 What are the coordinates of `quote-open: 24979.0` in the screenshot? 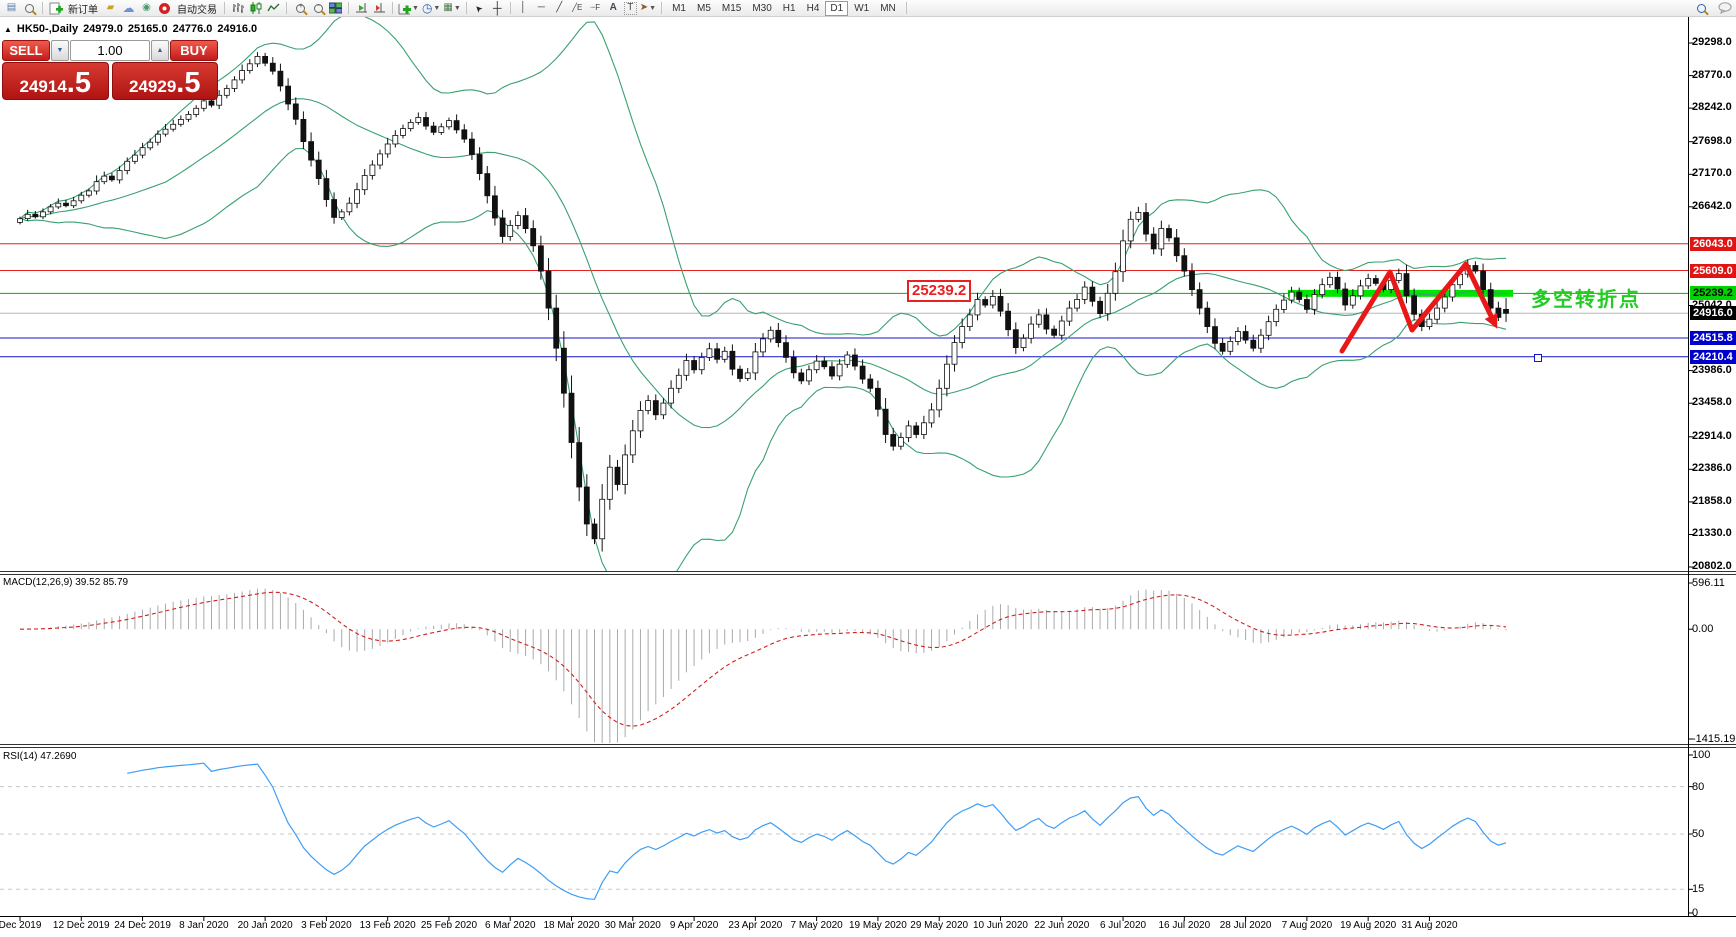 It's located at (103, 29).